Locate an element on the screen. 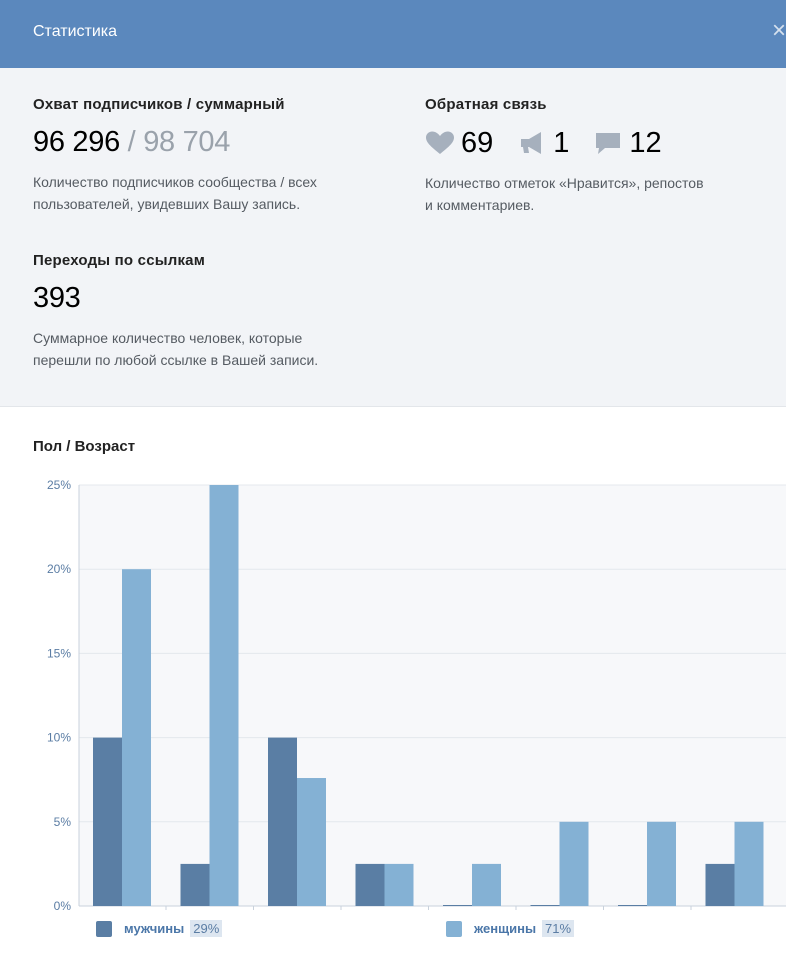 The height and width of the screenshot is (976, 786). chart-section-title: Пол / Возраст is located at coordinates (84, 446).